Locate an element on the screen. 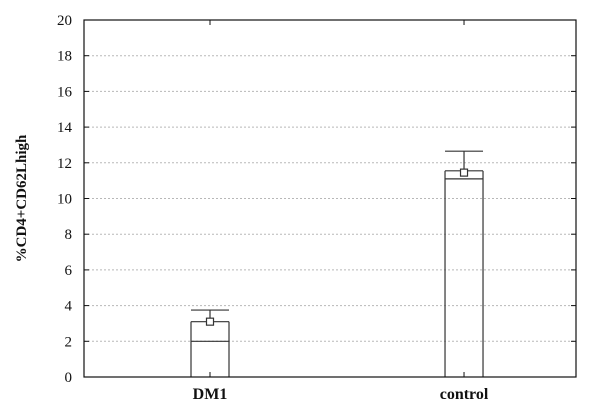 The height and width of the screenshot is (408, 592). y-tick-label: 12 is located at coordinates (64, 164).